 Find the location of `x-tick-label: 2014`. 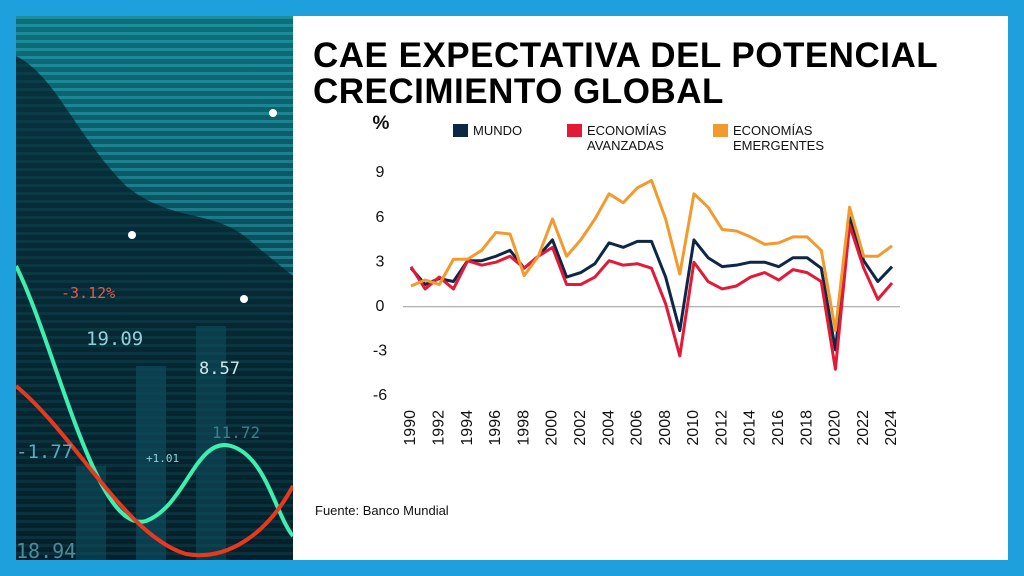

x-tick-label: 2014 is located at coordinates (750, 428).